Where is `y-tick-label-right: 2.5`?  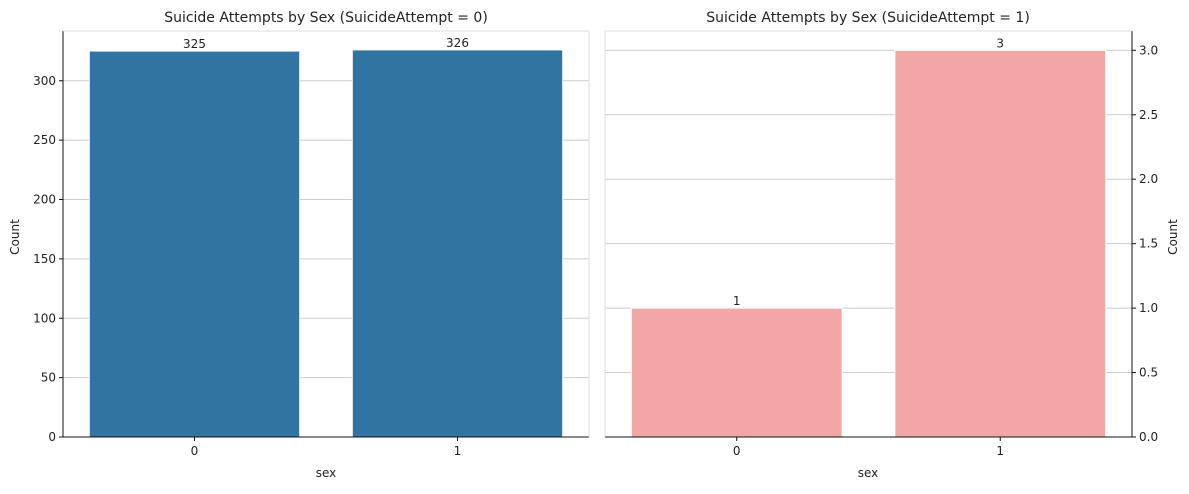
y-tick-label-right: 2.5 is located at coordinates (1148, 115).